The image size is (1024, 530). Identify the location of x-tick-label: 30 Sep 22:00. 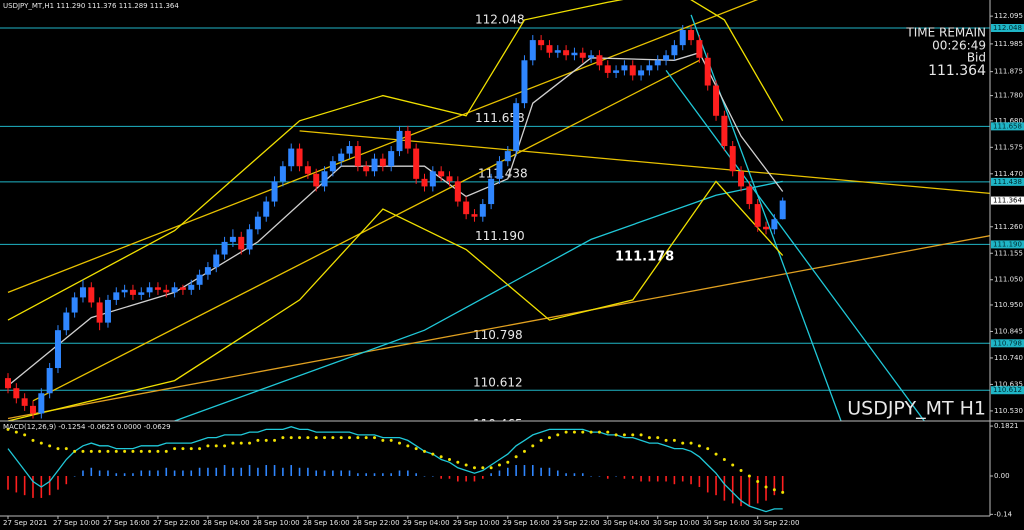
(776, 523).